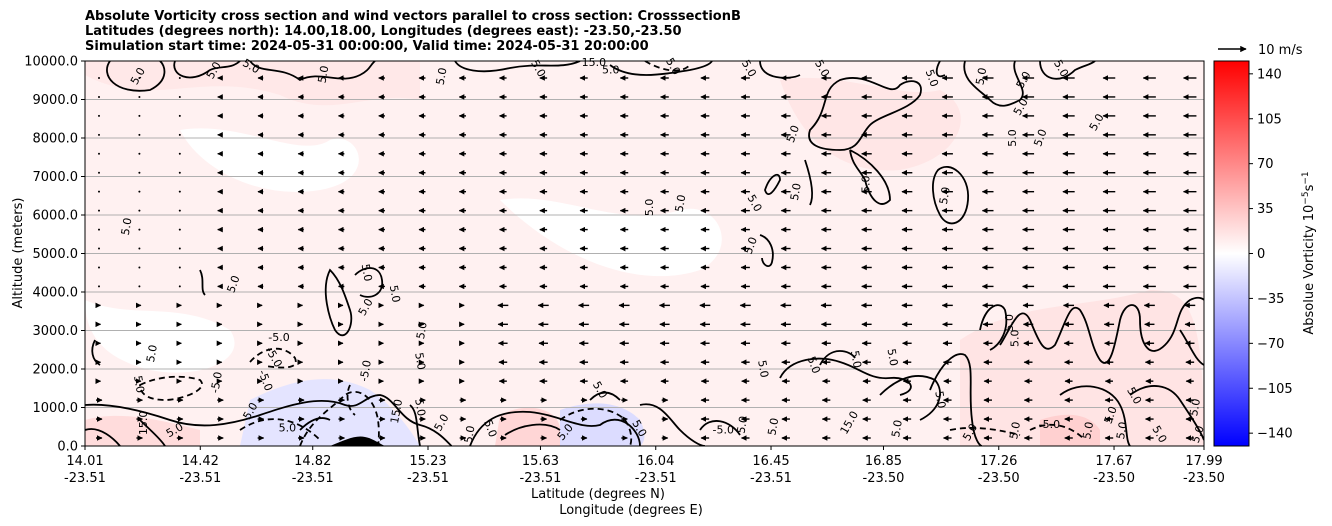 The width and height of the screenshot is (1332, 526). I want to click on y-tick-label: 6000.0, so click(56, 216).